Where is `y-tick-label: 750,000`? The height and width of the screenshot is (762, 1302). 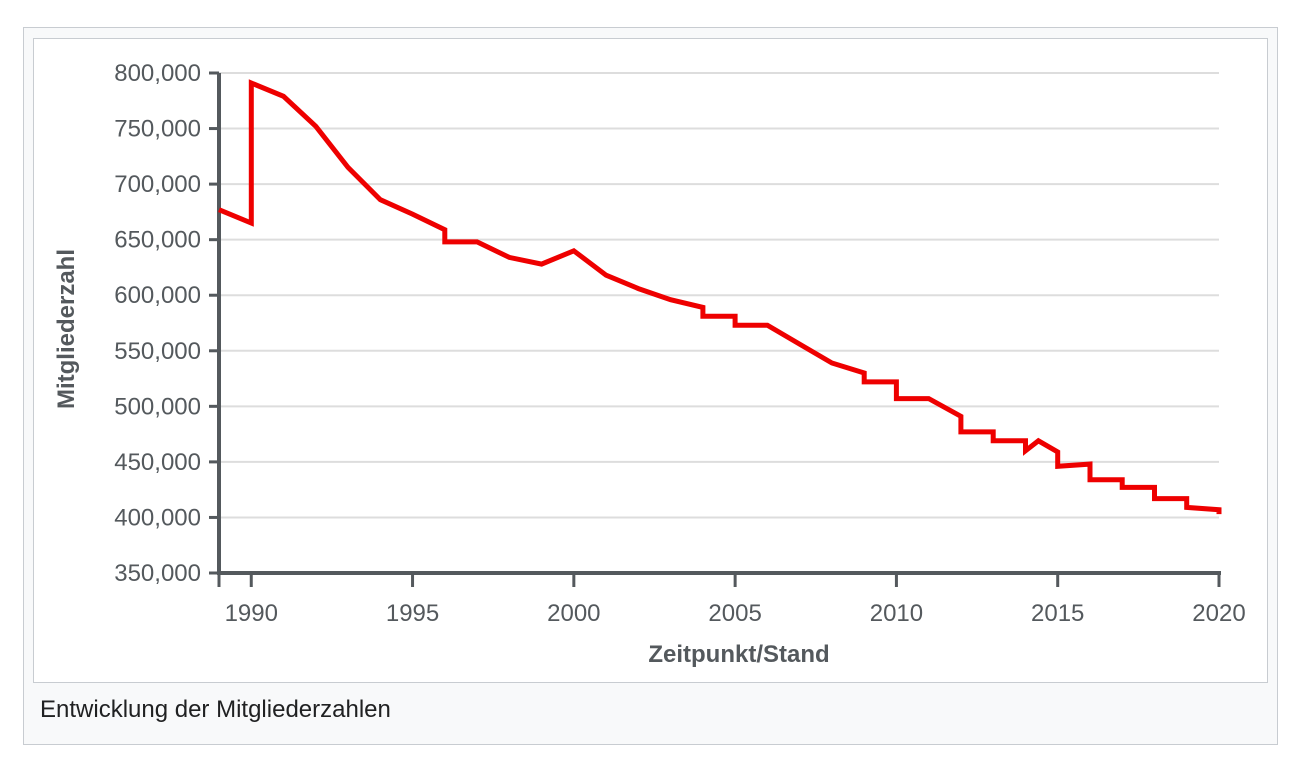
y-tick-label: 750,000 is located at coordinates (157, 129).